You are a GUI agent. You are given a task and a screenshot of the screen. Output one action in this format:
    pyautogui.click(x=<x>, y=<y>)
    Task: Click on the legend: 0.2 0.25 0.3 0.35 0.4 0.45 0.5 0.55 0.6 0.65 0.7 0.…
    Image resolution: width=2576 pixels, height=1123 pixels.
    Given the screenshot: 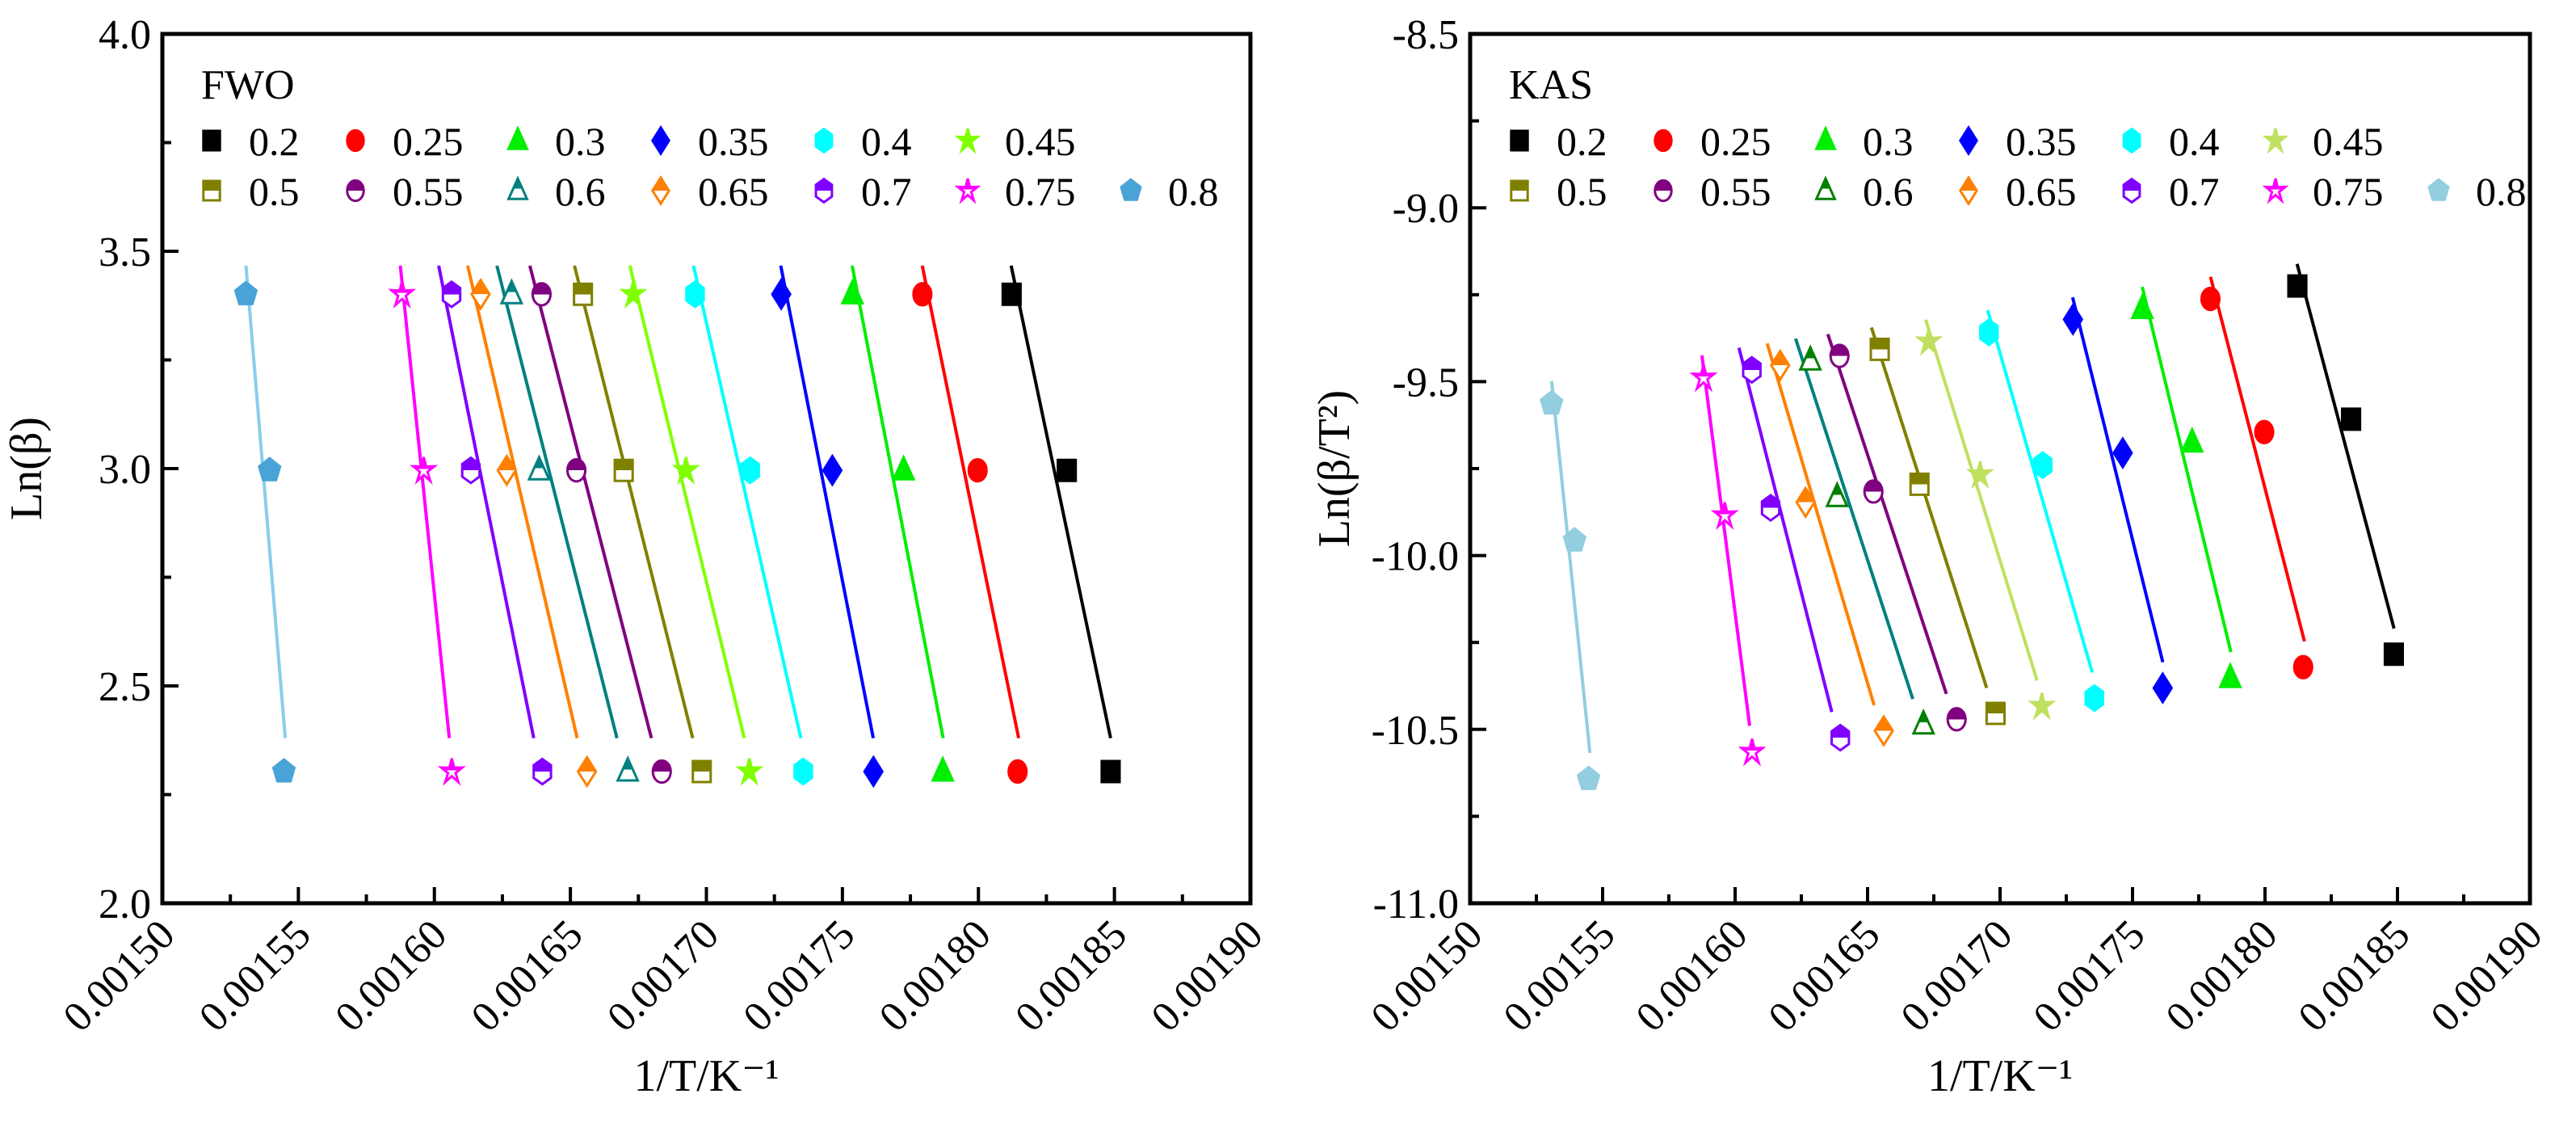 What is the action you would take?
    pyautogui.click(x=2019, y=166)
    